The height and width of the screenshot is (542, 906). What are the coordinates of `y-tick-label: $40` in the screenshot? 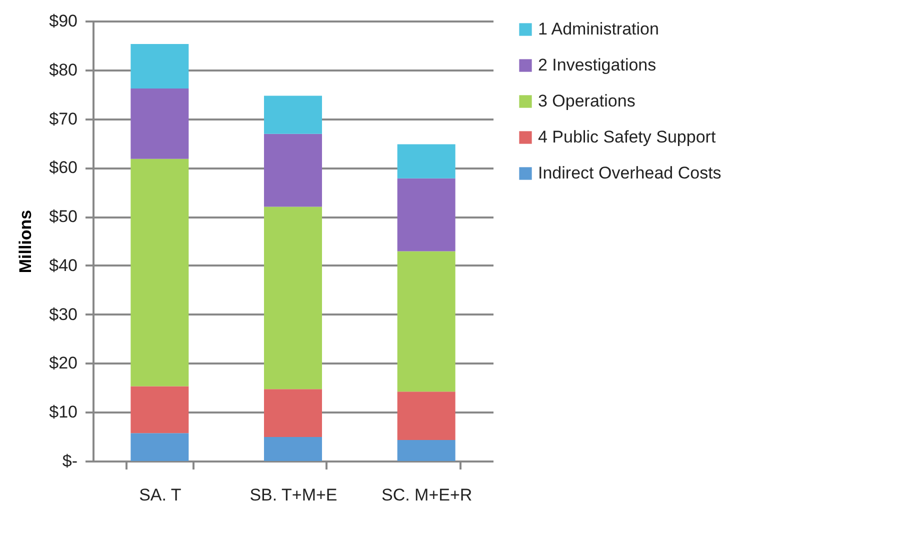 It's located at (63, 265).